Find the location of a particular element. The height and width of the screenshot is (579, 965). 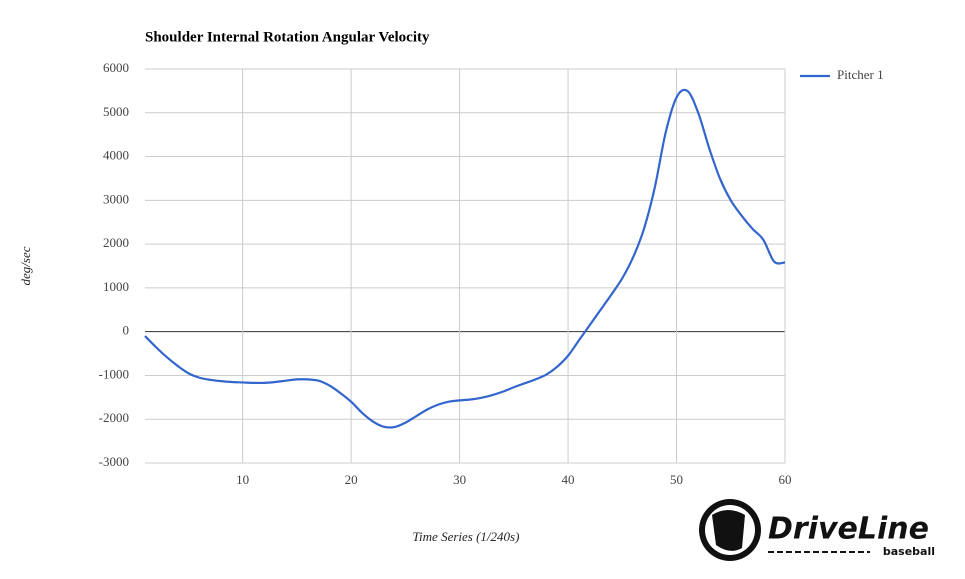

y-axis-title: deg/sec is located at coordinates (25, 265).